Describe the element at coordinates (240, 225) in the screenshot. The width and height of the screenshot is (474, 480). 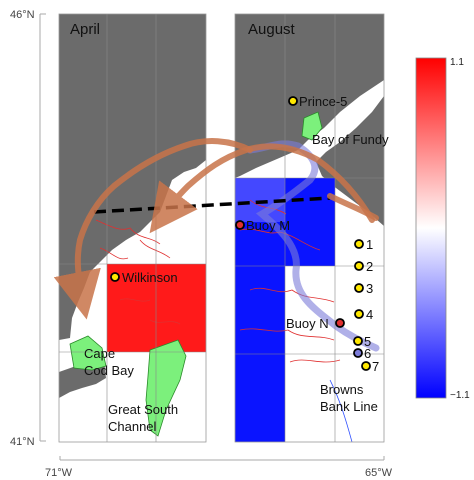
I see `buoy-m-marker` at that location.